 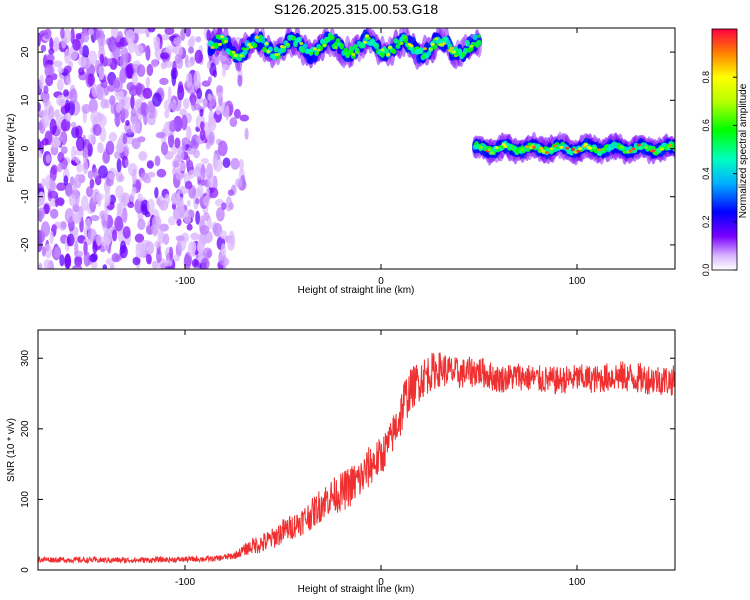 What do you see at coordinates (706, 270) in the screenshot?
I see `colorbar-tick-label: 0.0` at bounding box center [706, 270].